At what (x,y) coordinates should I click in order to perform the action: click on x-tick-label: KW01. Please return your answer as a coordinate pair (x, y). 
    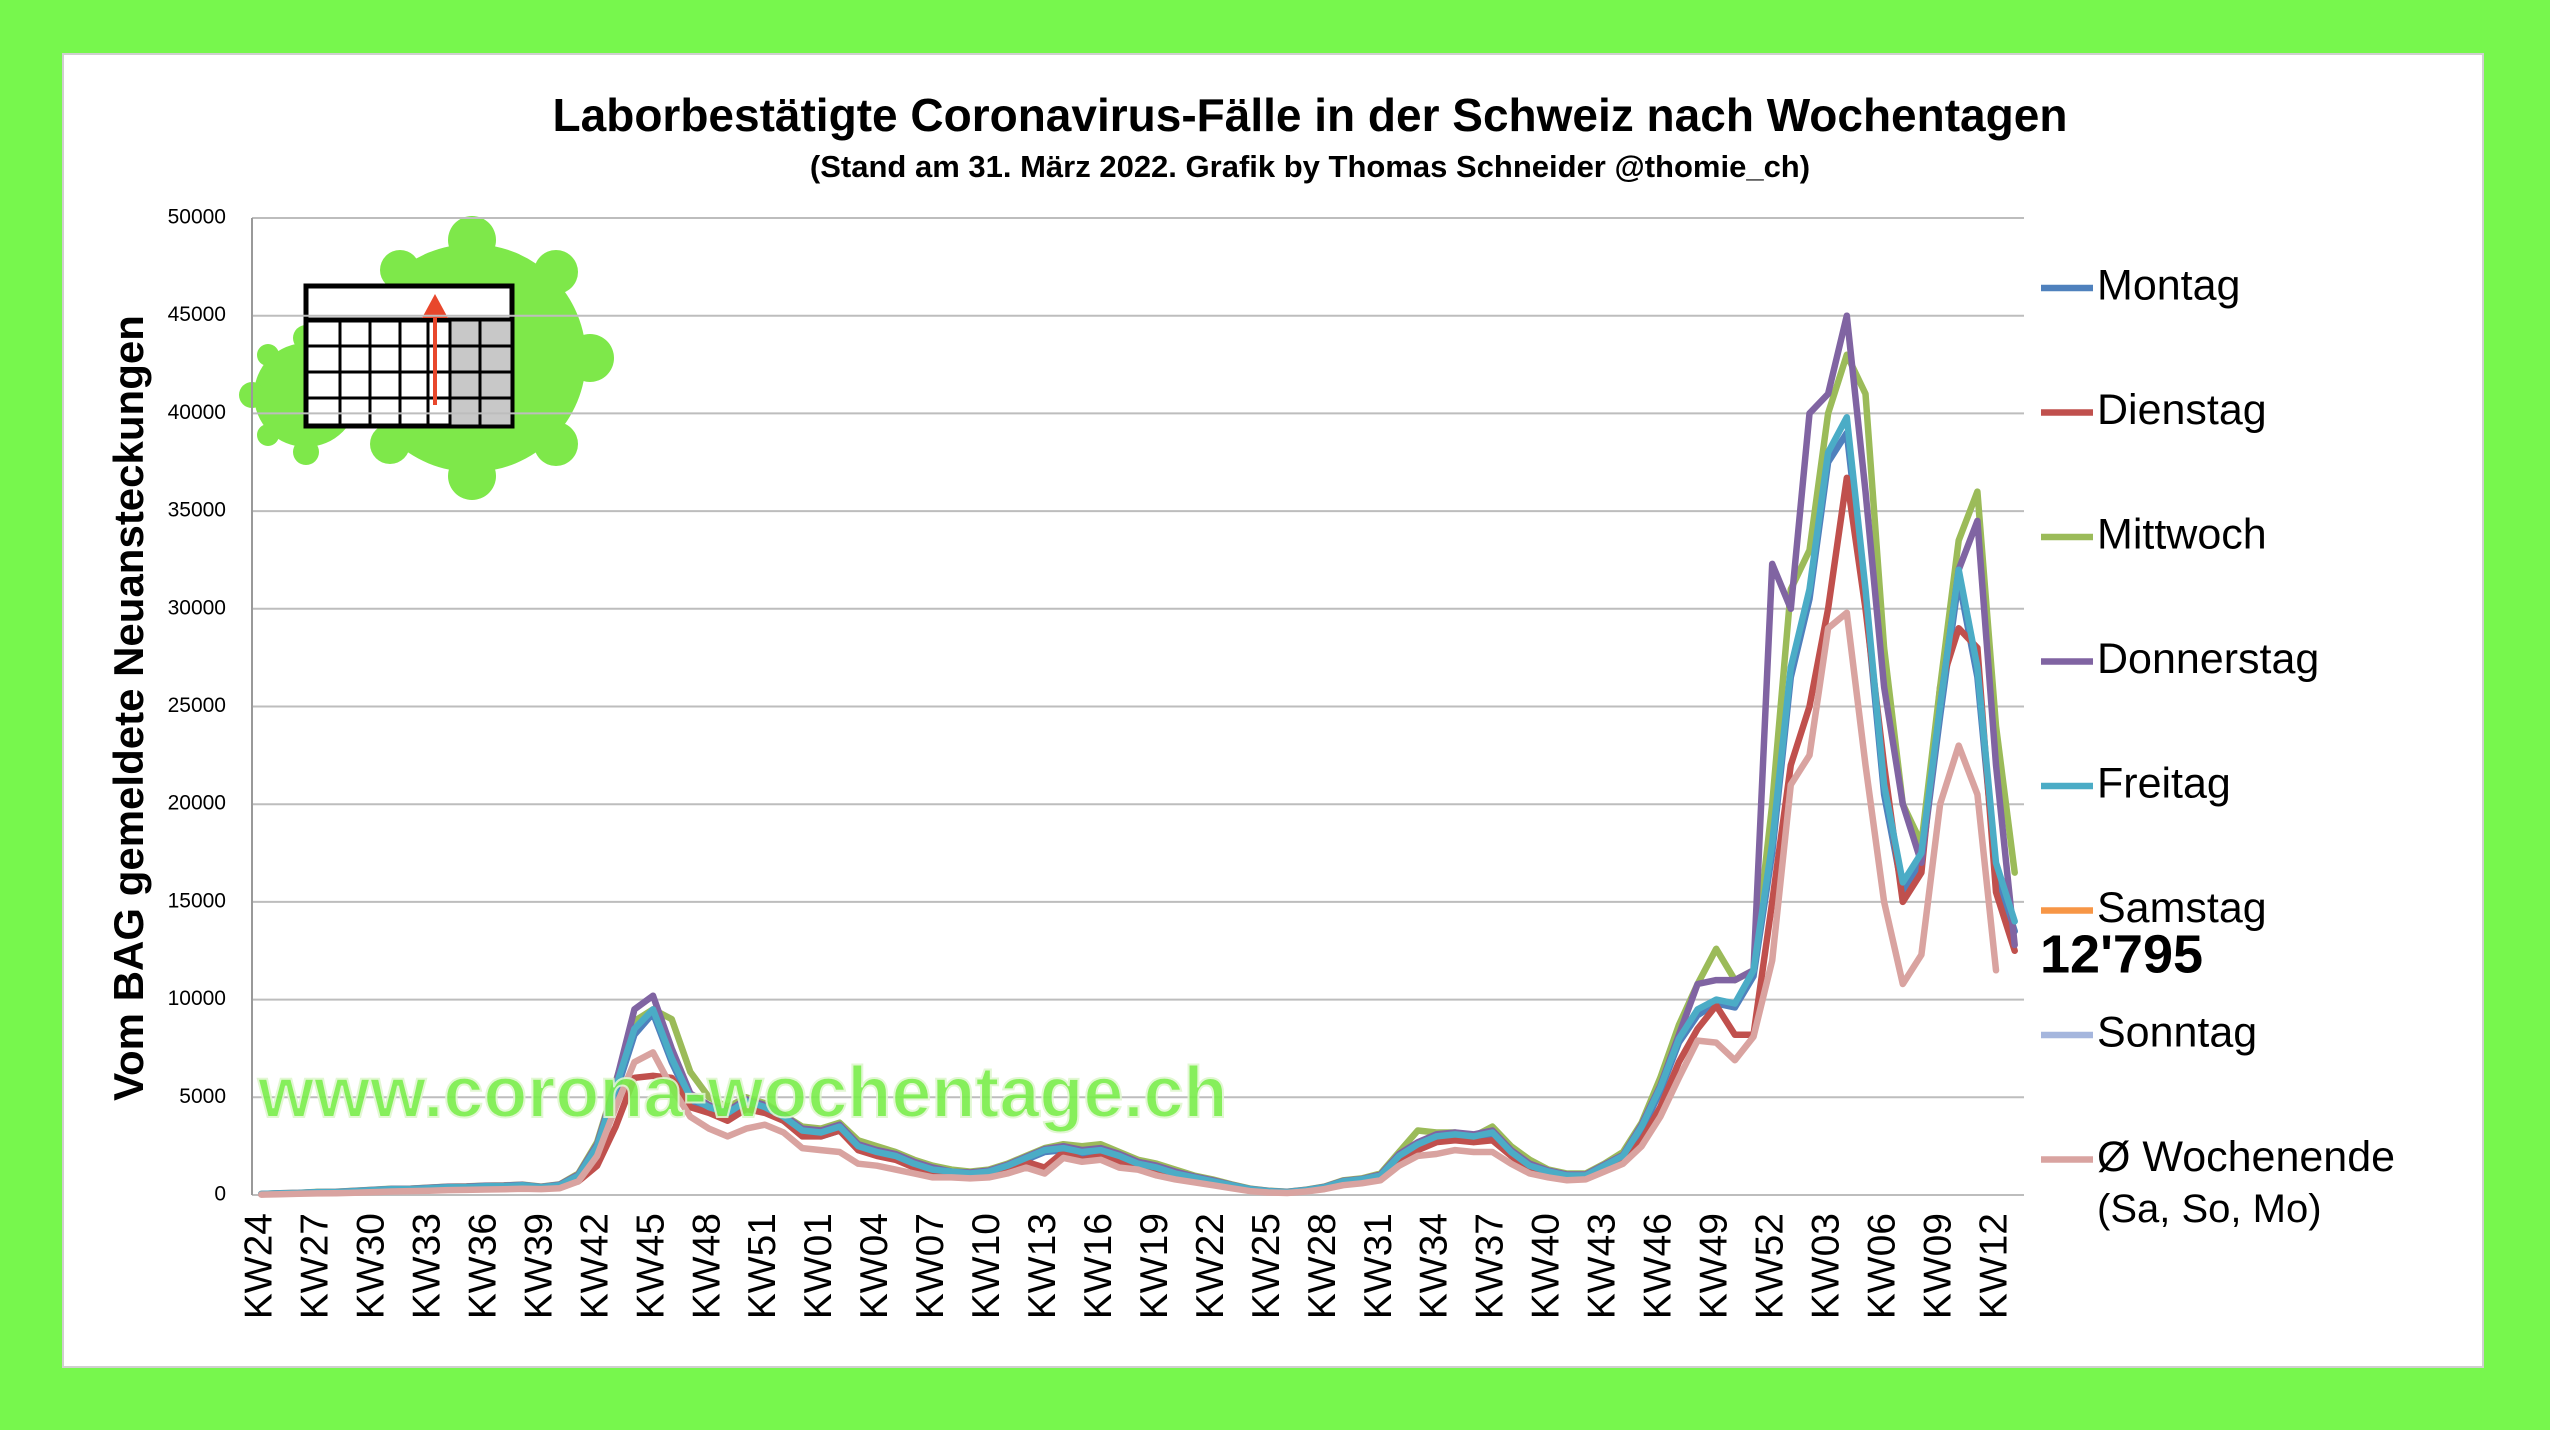
    Looking at the image, I should click on (818, 1266).